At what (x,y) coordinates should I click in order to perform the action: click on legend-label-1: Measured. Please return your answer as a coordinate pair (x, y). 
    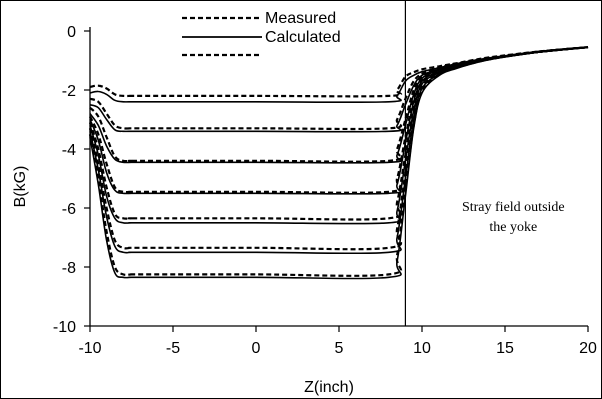
    Looking at the image, I should click on (300, 18).